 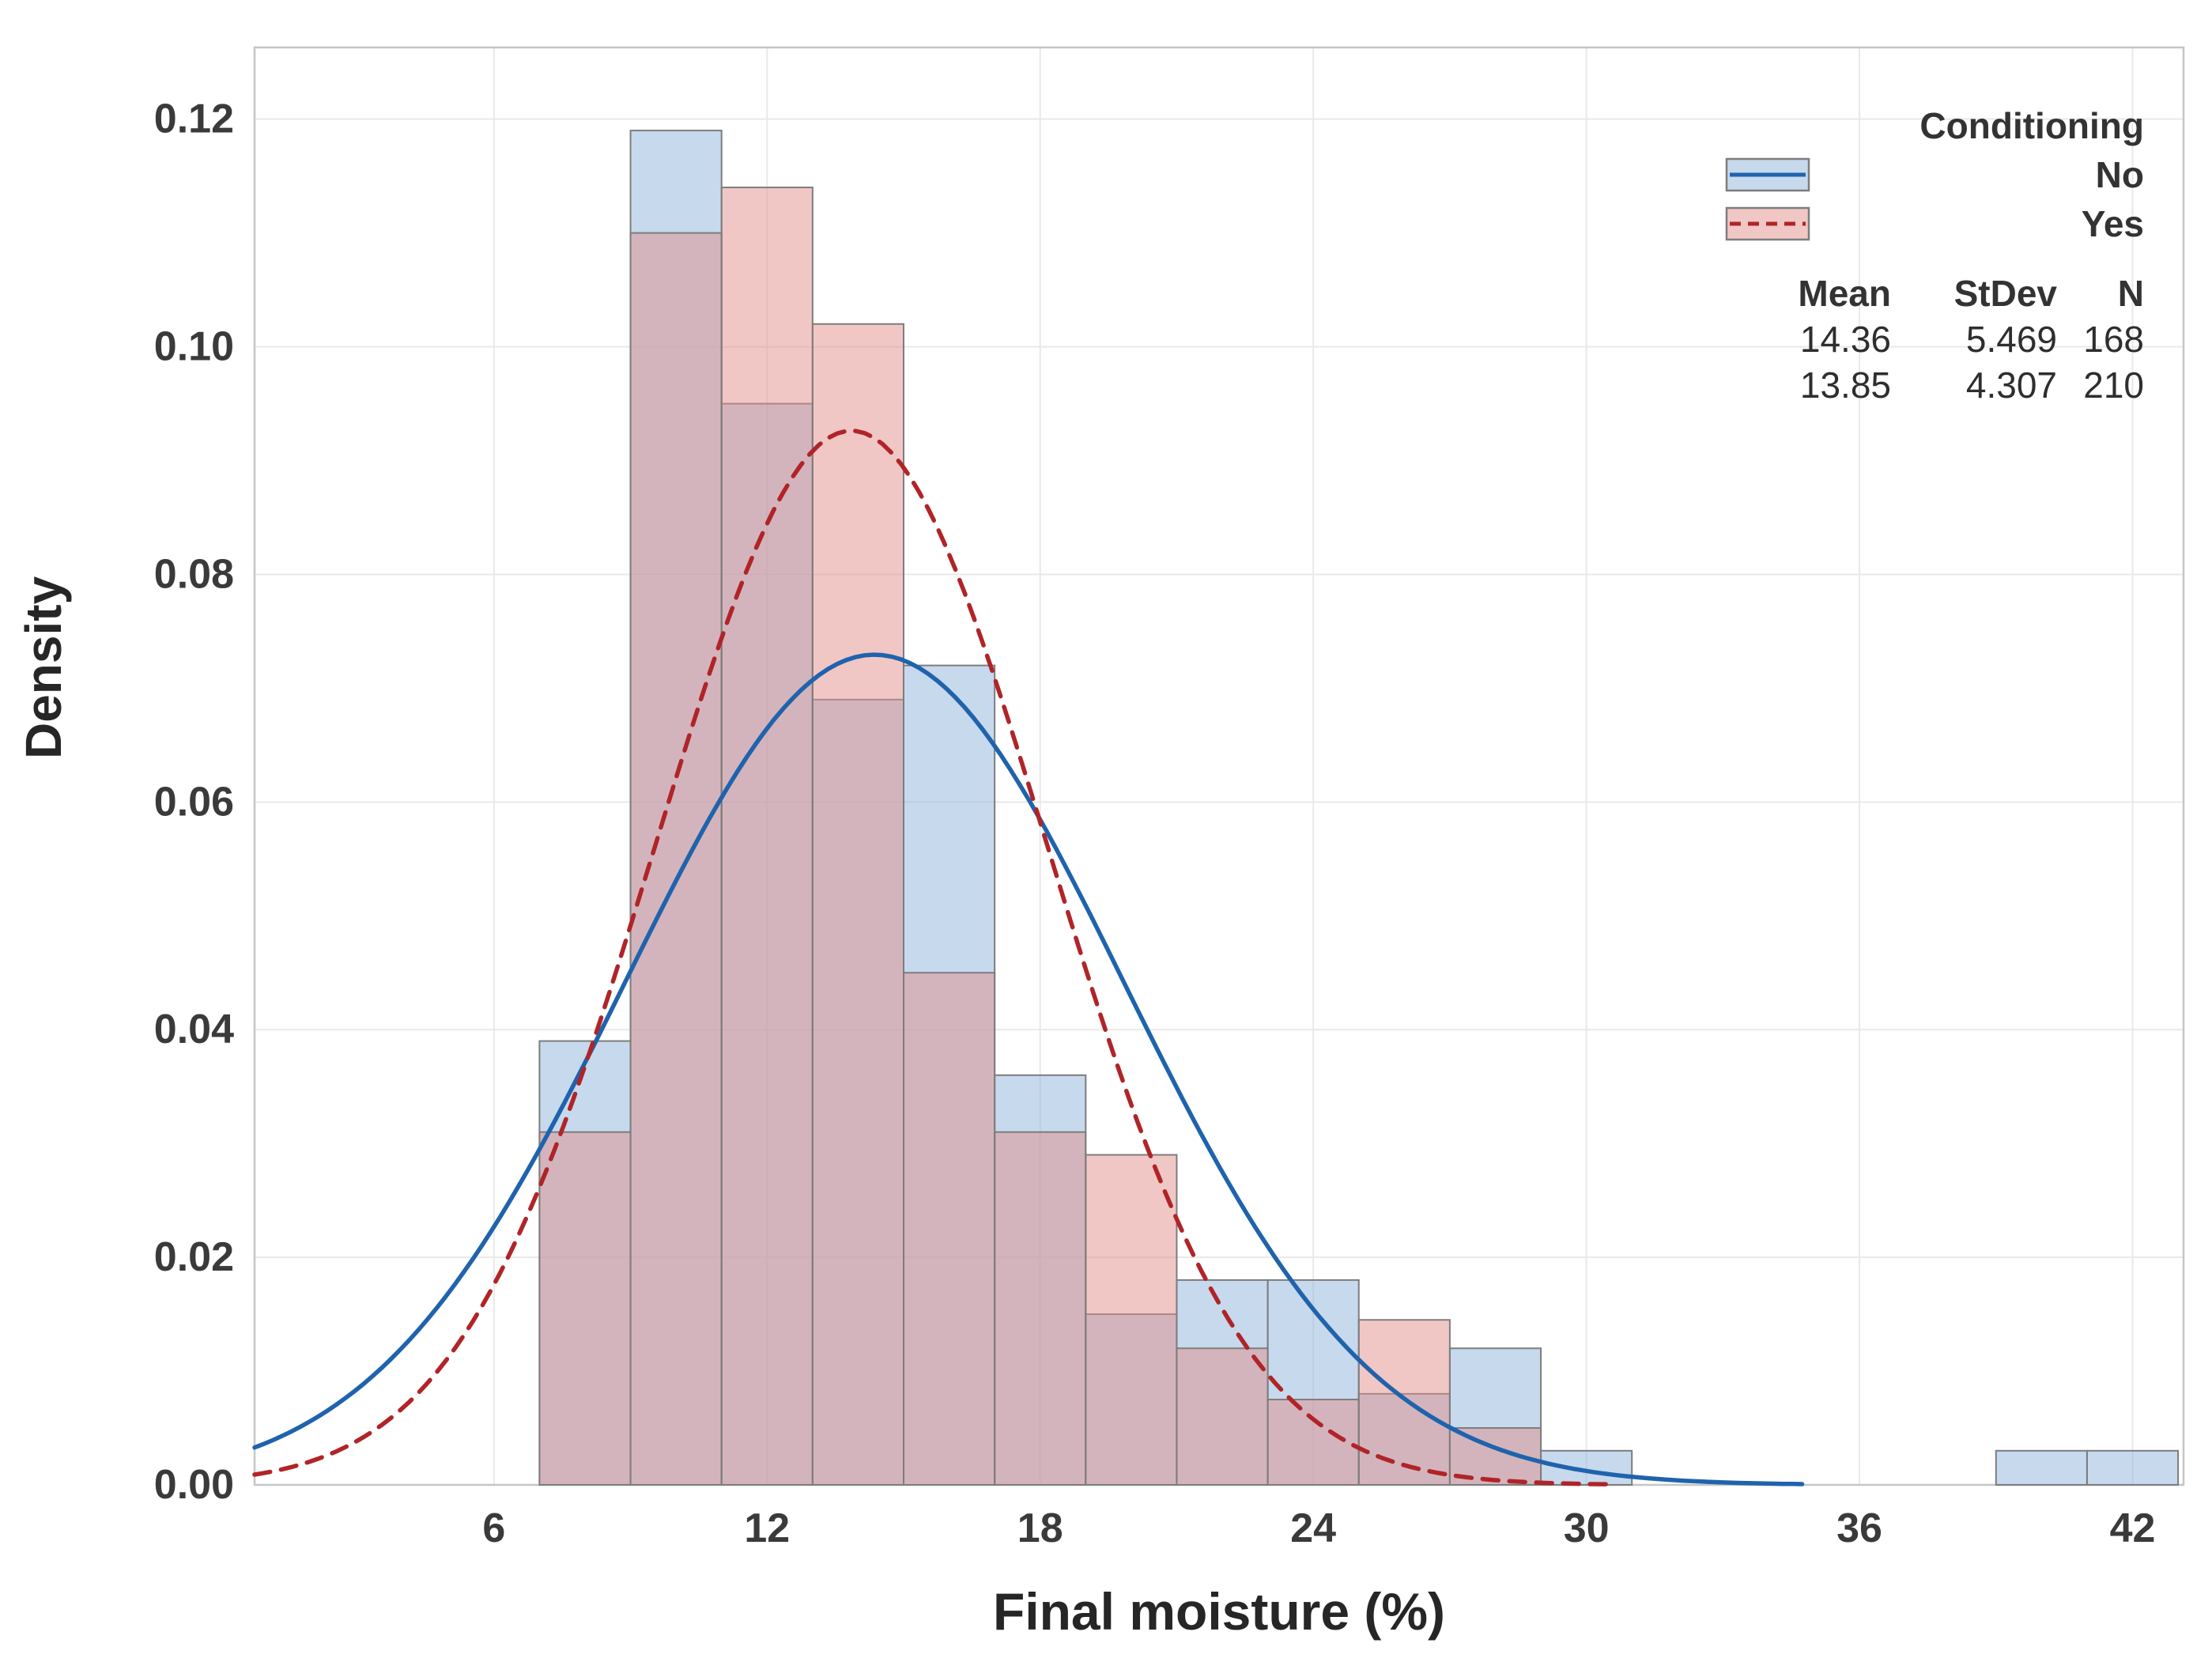 What do you see at coordinates (194, 1029) in the screenshot?
I see `y-tick-0.04: 0.04` at bounding box center [194, 1029].